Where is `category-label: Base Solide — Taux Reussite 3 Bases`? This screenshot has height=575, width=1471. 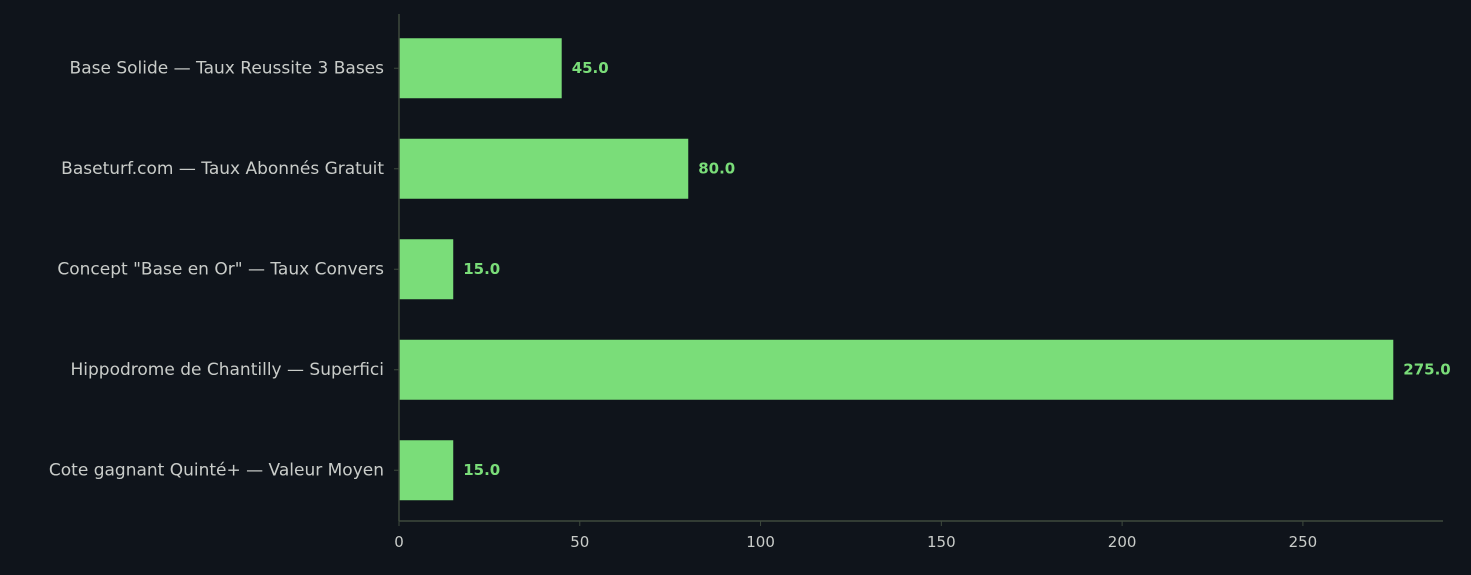 category-label: Base Solide — Taux Reussite 3 Bases is located at coordinates (227, 68).